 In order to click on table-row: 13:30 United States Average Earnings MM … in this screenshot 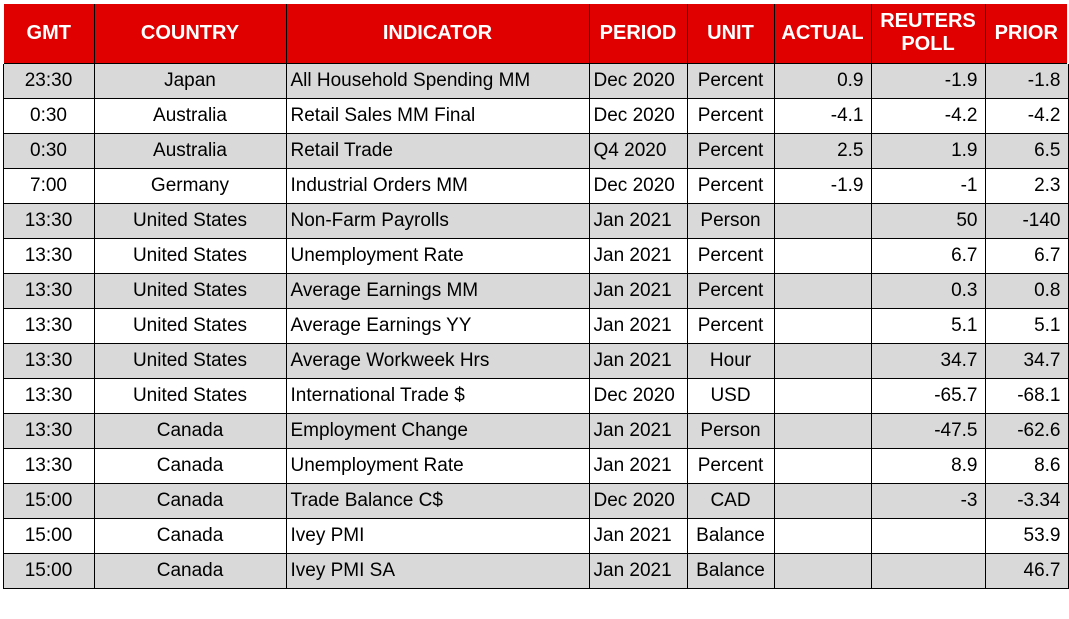, I will do `click(535, 290)`.